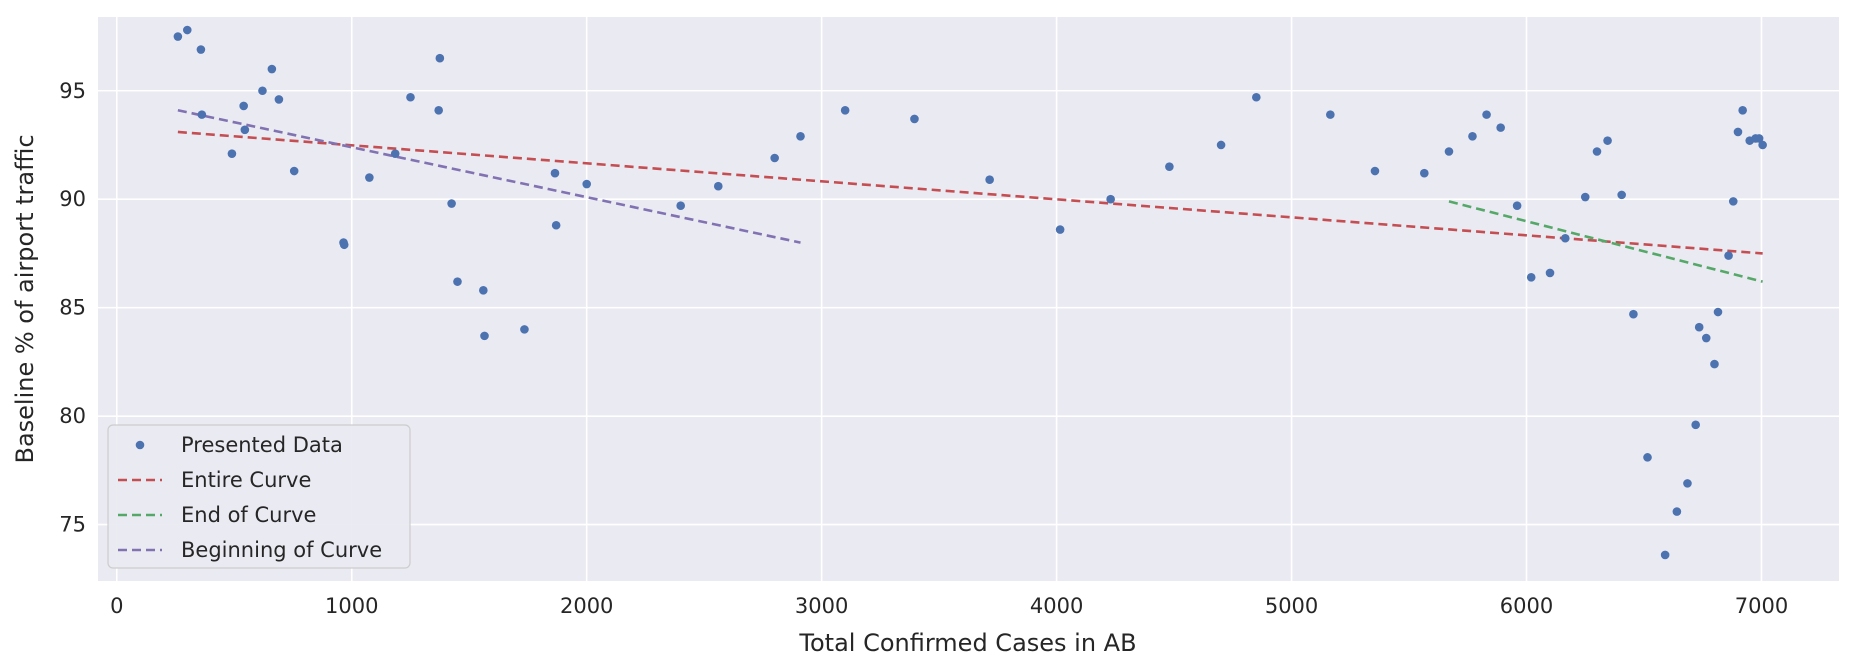 The height and width of the screenshot is (671, 1855). I want to click on y-tick-label: 85, so click(72, 308).